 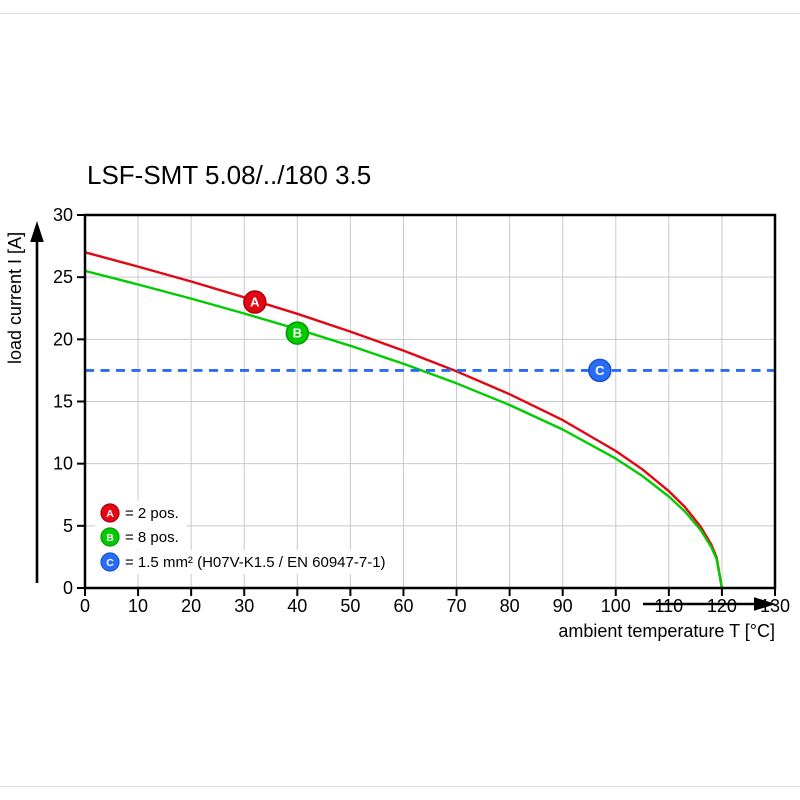 What do you see at coordinates (668, 606) in the screenshot?
I see `x-tick-label: 110` at bounding box center [668, 606].